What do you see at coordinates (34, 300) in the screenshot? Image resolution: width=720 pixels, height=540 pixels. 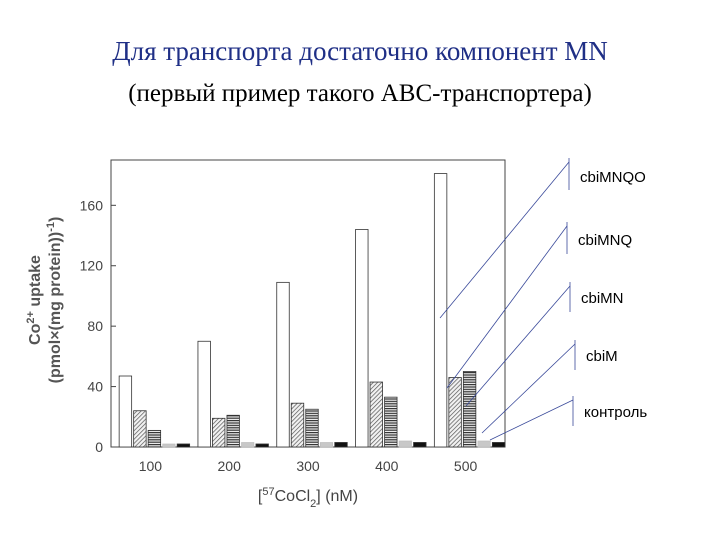 I see `y-axis-label: Co2+ uptake` at bounding box center [34, 300].